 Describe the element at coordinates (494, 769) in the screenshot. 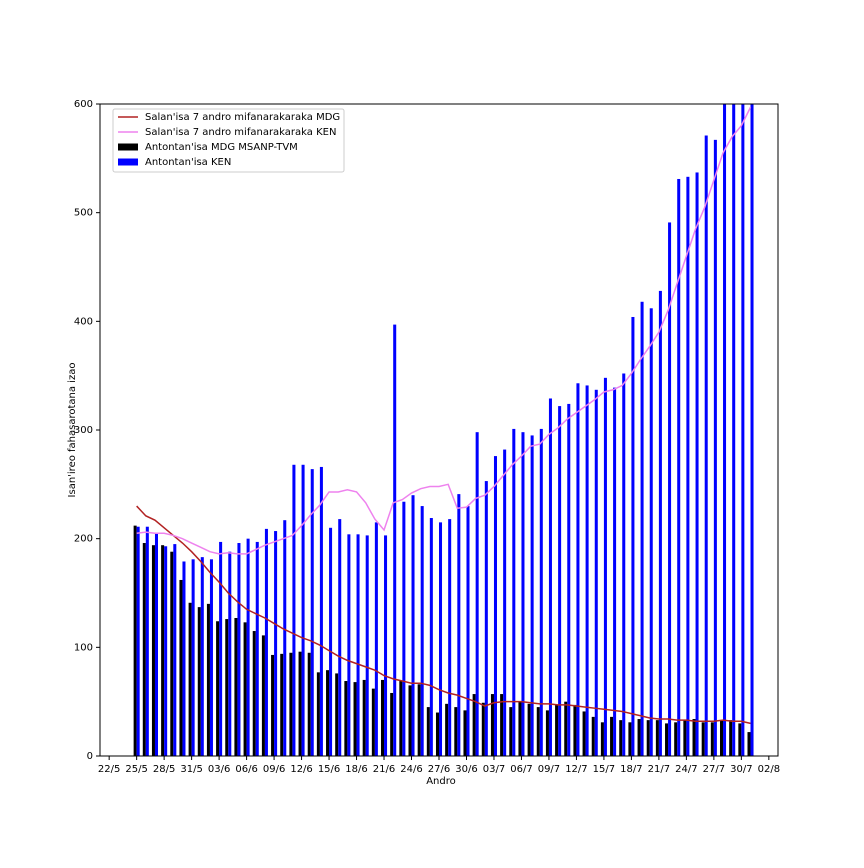

I see `x-tick-label: 03/7` at that location.